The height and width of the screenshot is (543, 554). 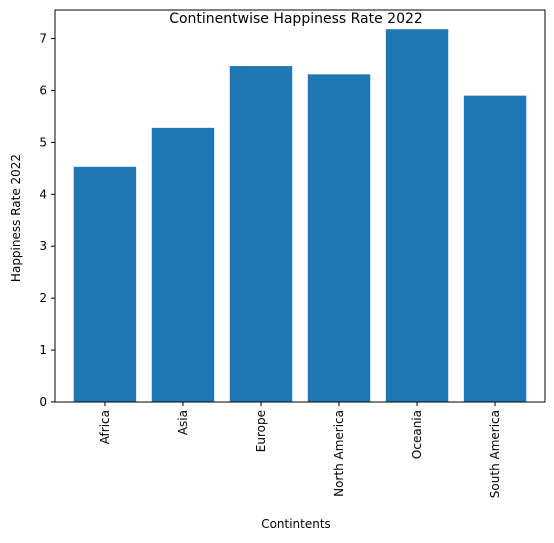 I want to click on chart-title: Continentwise Happiness Rate 2022, so click(x=296, y=19).